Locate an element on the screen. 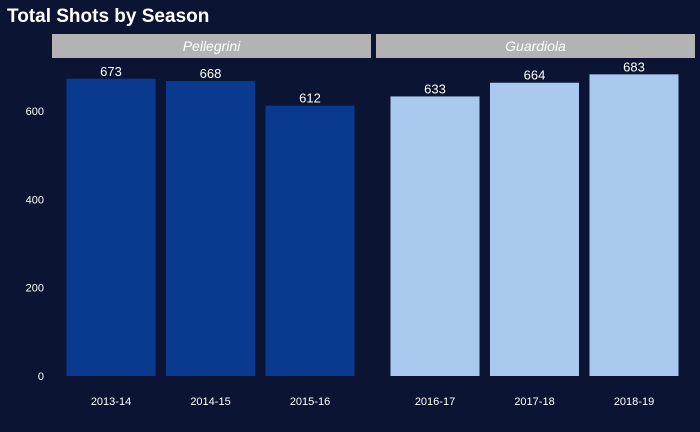  facet-strip-label: Guardiola is located at coordinates (535, 46).